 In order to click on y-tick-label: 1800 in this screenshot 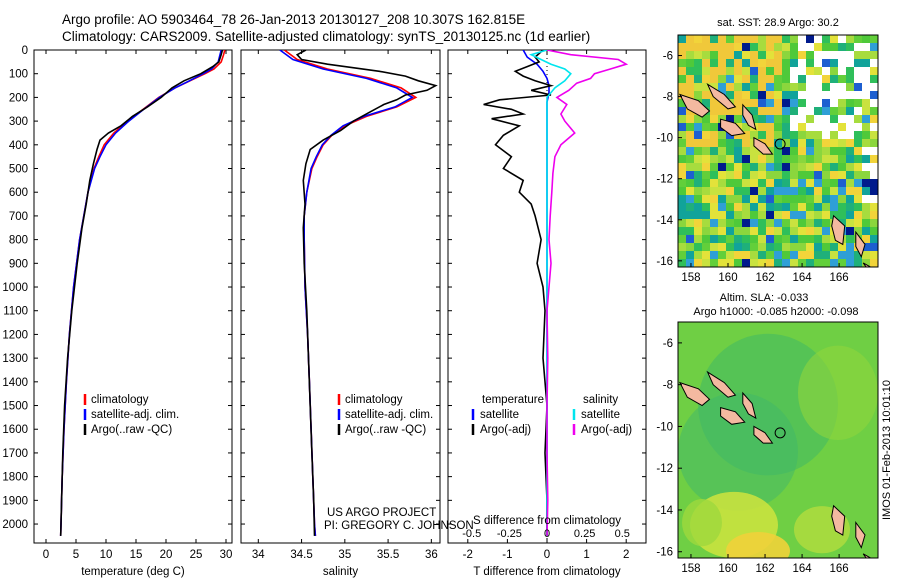, I will do `click(15, 478)`.